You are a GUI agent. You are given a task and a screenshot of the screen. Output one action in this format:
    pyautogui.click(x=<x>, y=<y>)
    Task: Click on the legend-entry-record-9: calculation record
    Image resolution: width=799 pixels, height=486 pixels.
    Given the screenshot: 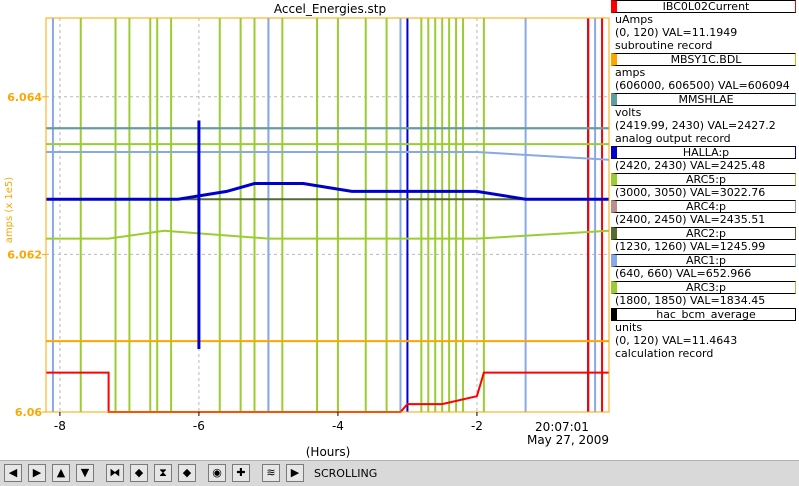 What is the action you would take?
    pyautogui.click(x=664, y=353)
    